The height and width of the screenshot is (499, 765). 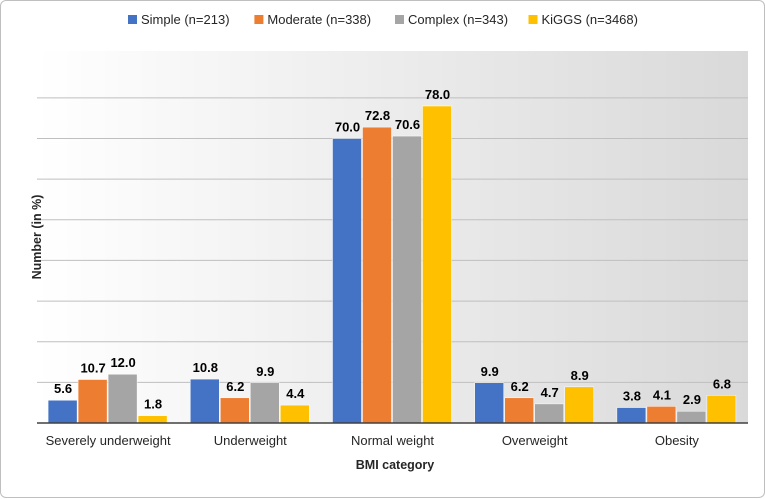 I want to click on x-tick-label: Severely underweight, so click(x=108, y=440).